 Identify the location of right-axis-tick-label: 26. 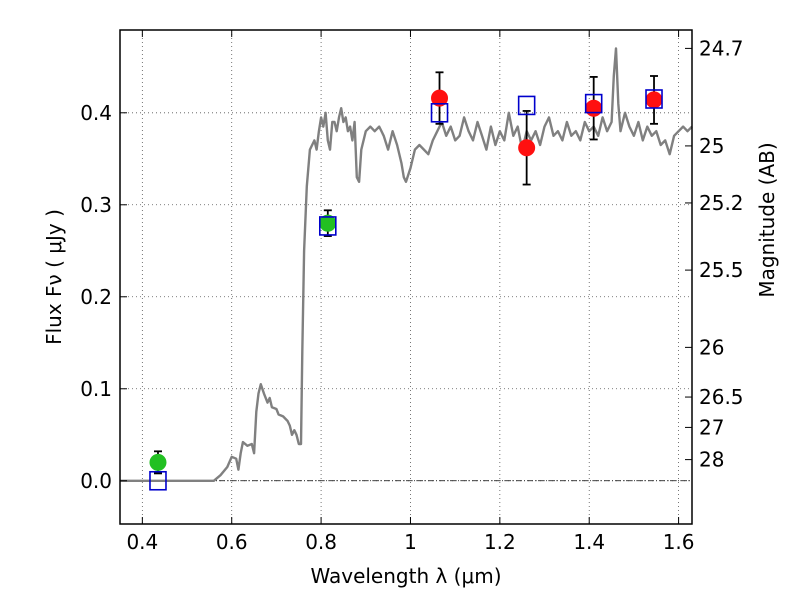
(711, 347).